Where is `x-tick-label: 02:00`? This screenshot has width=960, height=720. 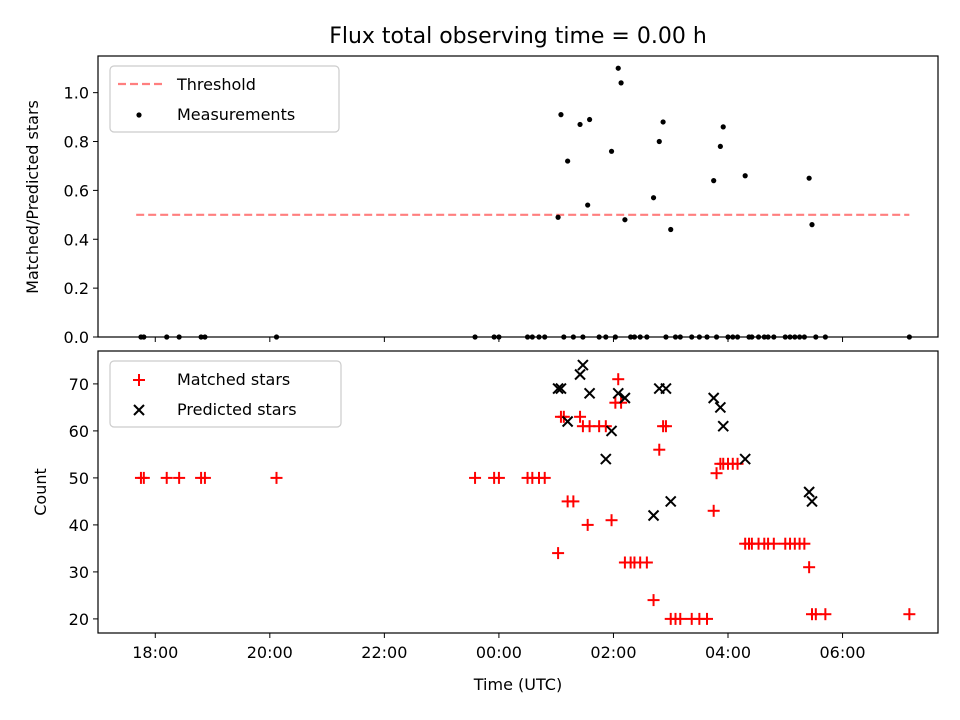
x-tick-label: 02:00 is located at coordinates (613, 652).